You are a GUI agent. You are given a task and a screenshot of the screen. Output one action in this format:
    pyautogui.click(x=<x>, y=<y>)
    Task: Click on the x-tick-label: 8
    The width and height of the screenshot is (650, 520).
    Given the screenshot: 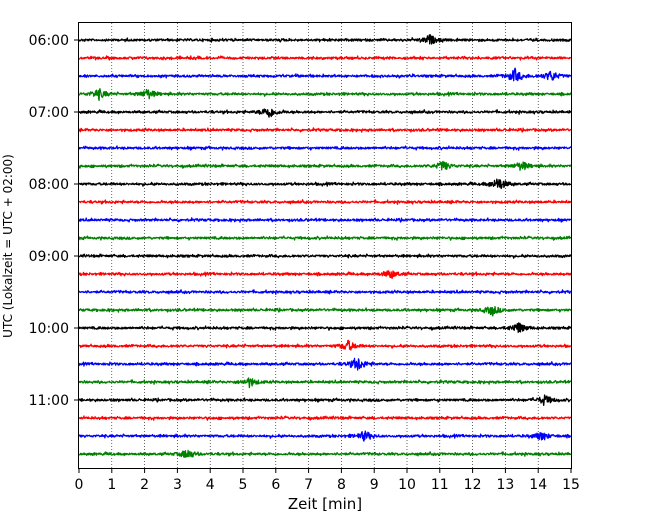 What is the action you would take?
    pyautogui.click(x=341, y=485)
    